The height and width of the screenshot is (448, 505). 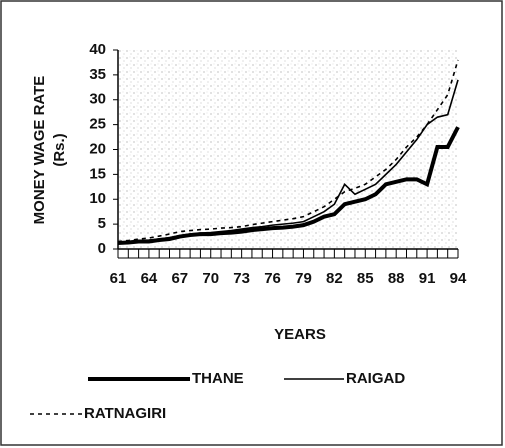 I want to click on x-tick-label: 94, so click(x=458, y=278).